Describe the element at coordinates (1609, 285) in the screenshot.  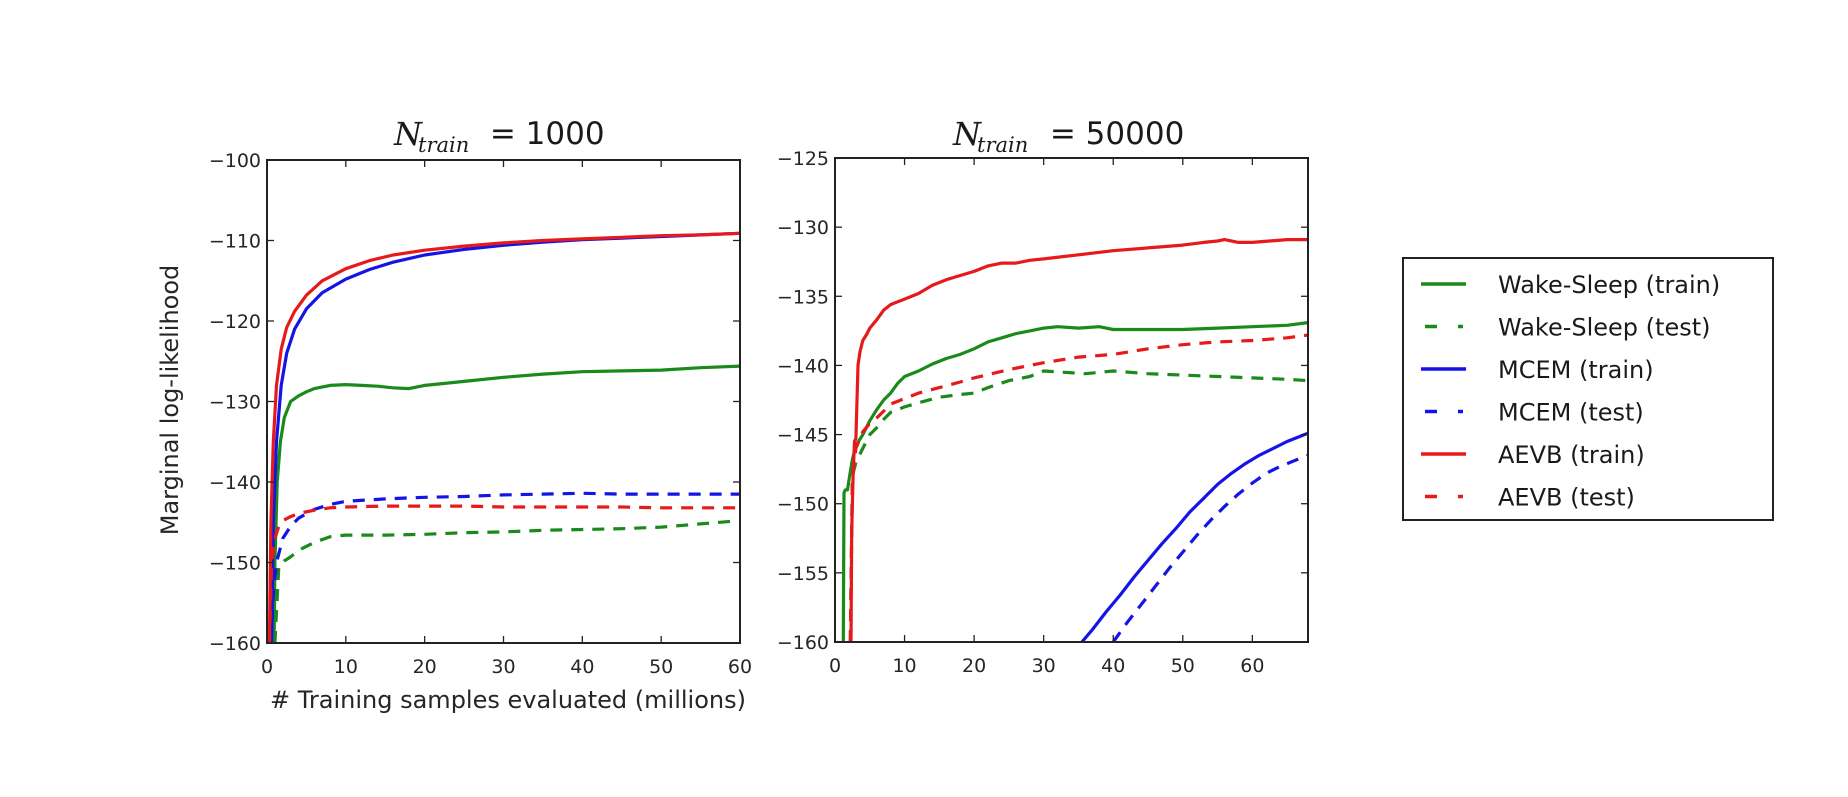
I see `legend-label: Wake-Sleep (train)` at that location.